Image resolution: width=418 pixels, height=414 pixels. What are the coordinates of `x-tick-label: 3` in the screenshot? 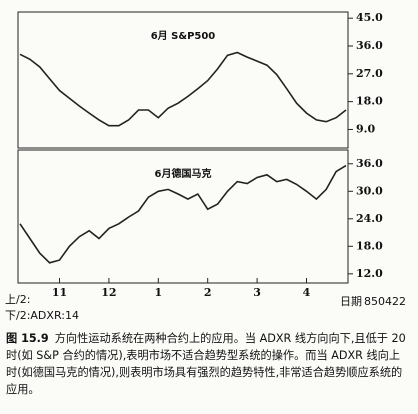 It's located at (257, 292).